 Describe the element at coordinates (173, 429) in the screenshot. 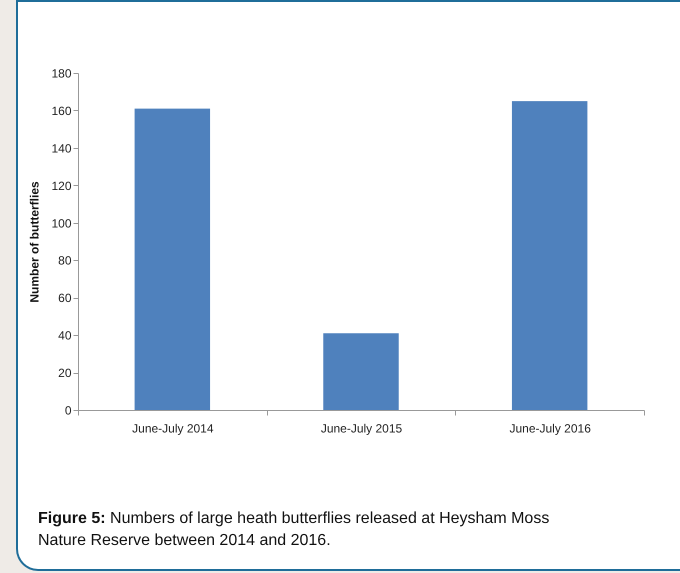

I see `x-tick-label: June-July 2014` at that location.